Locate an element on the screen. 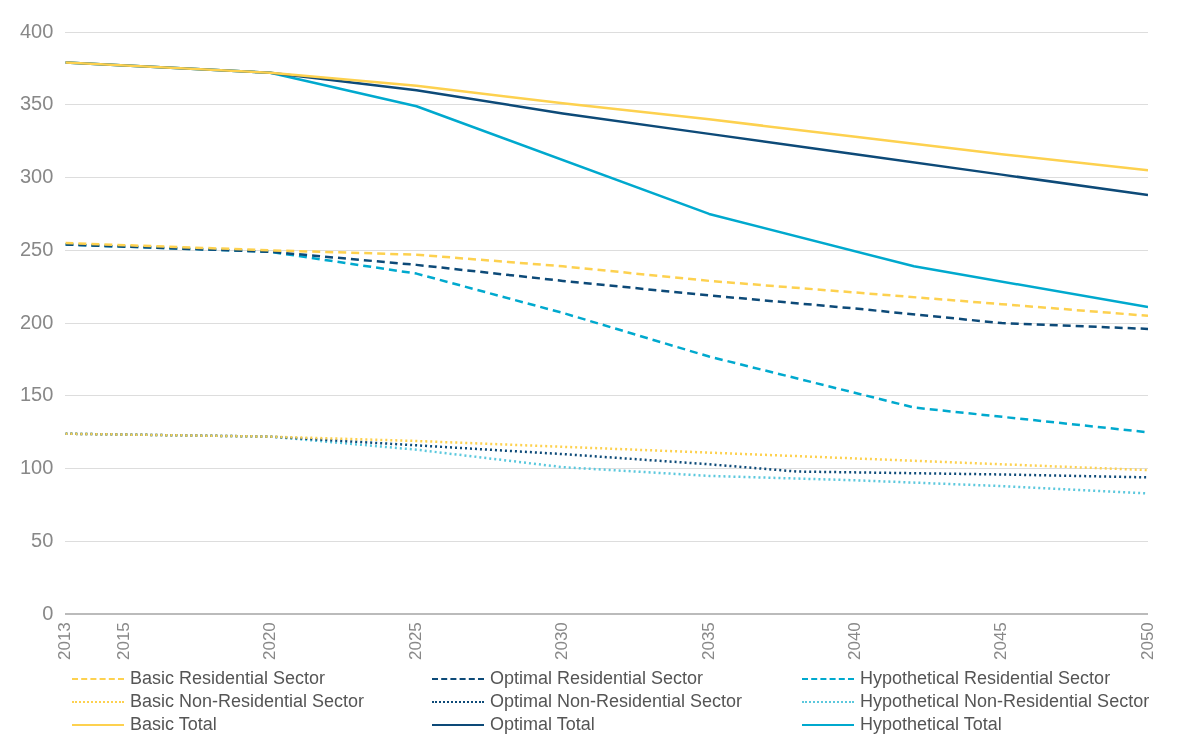  x-tick-label: 2040 is located at coordinates (855, 641).